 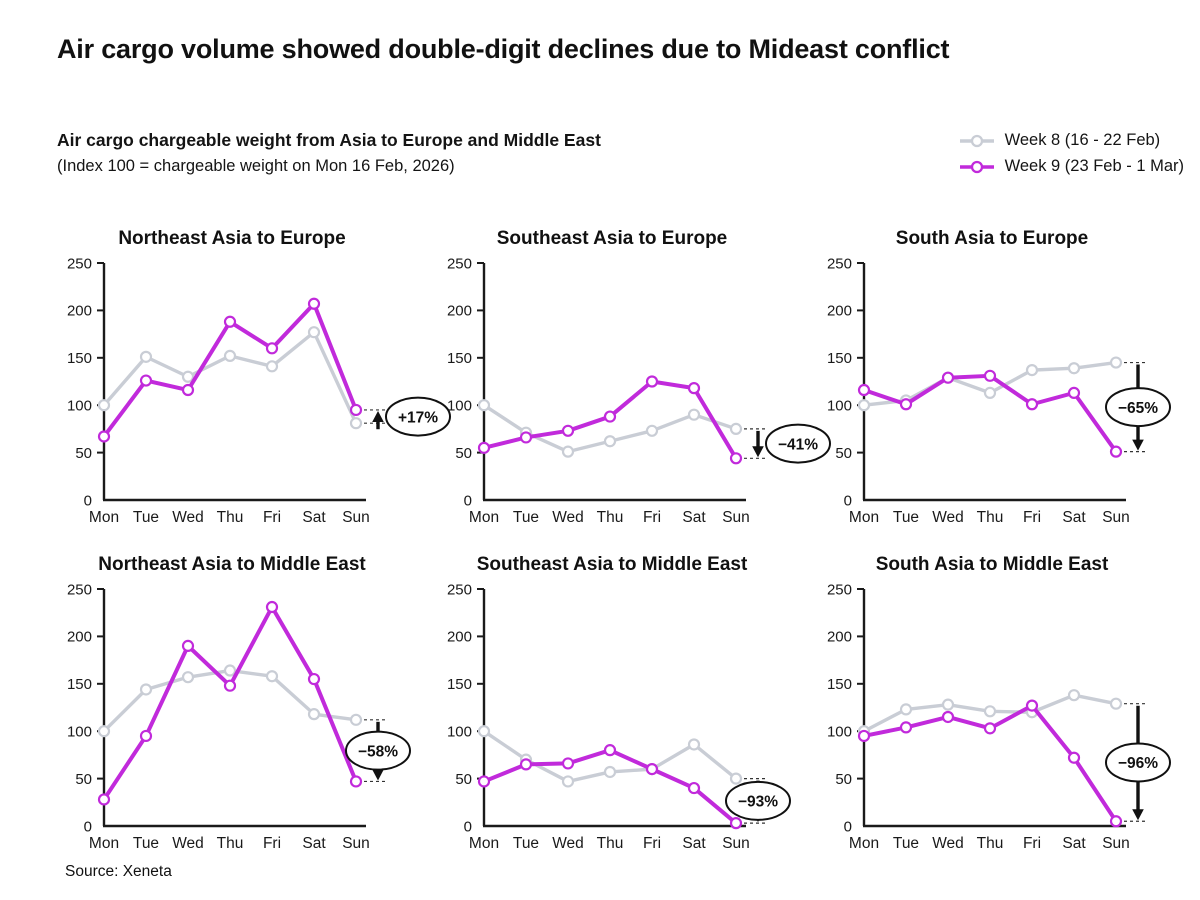 What do you see at coordinates (1094, 166) in the screenshot?
I see `legend-label-week9: Week 9 (23 Feb - 1 Mar)` at bounding box center [1094, 166].